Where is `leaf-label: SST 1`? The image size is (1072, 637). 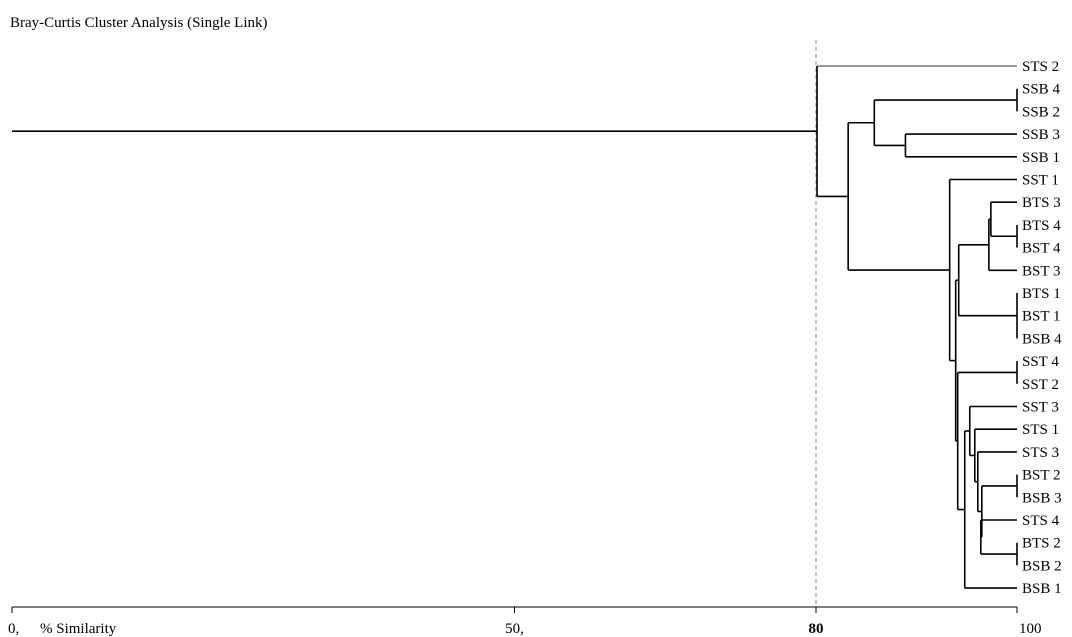 leaf-label: SST 1 is located at coordinates (1040, 181).